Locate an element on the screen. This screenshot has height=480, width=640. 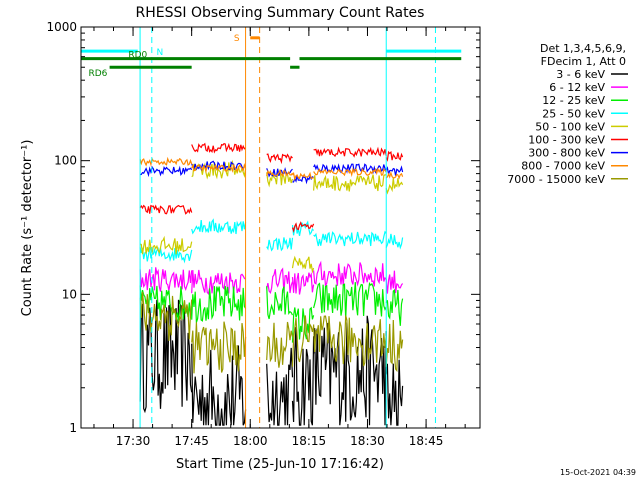
flag-label-n: N is located at coordinates (159, 53).